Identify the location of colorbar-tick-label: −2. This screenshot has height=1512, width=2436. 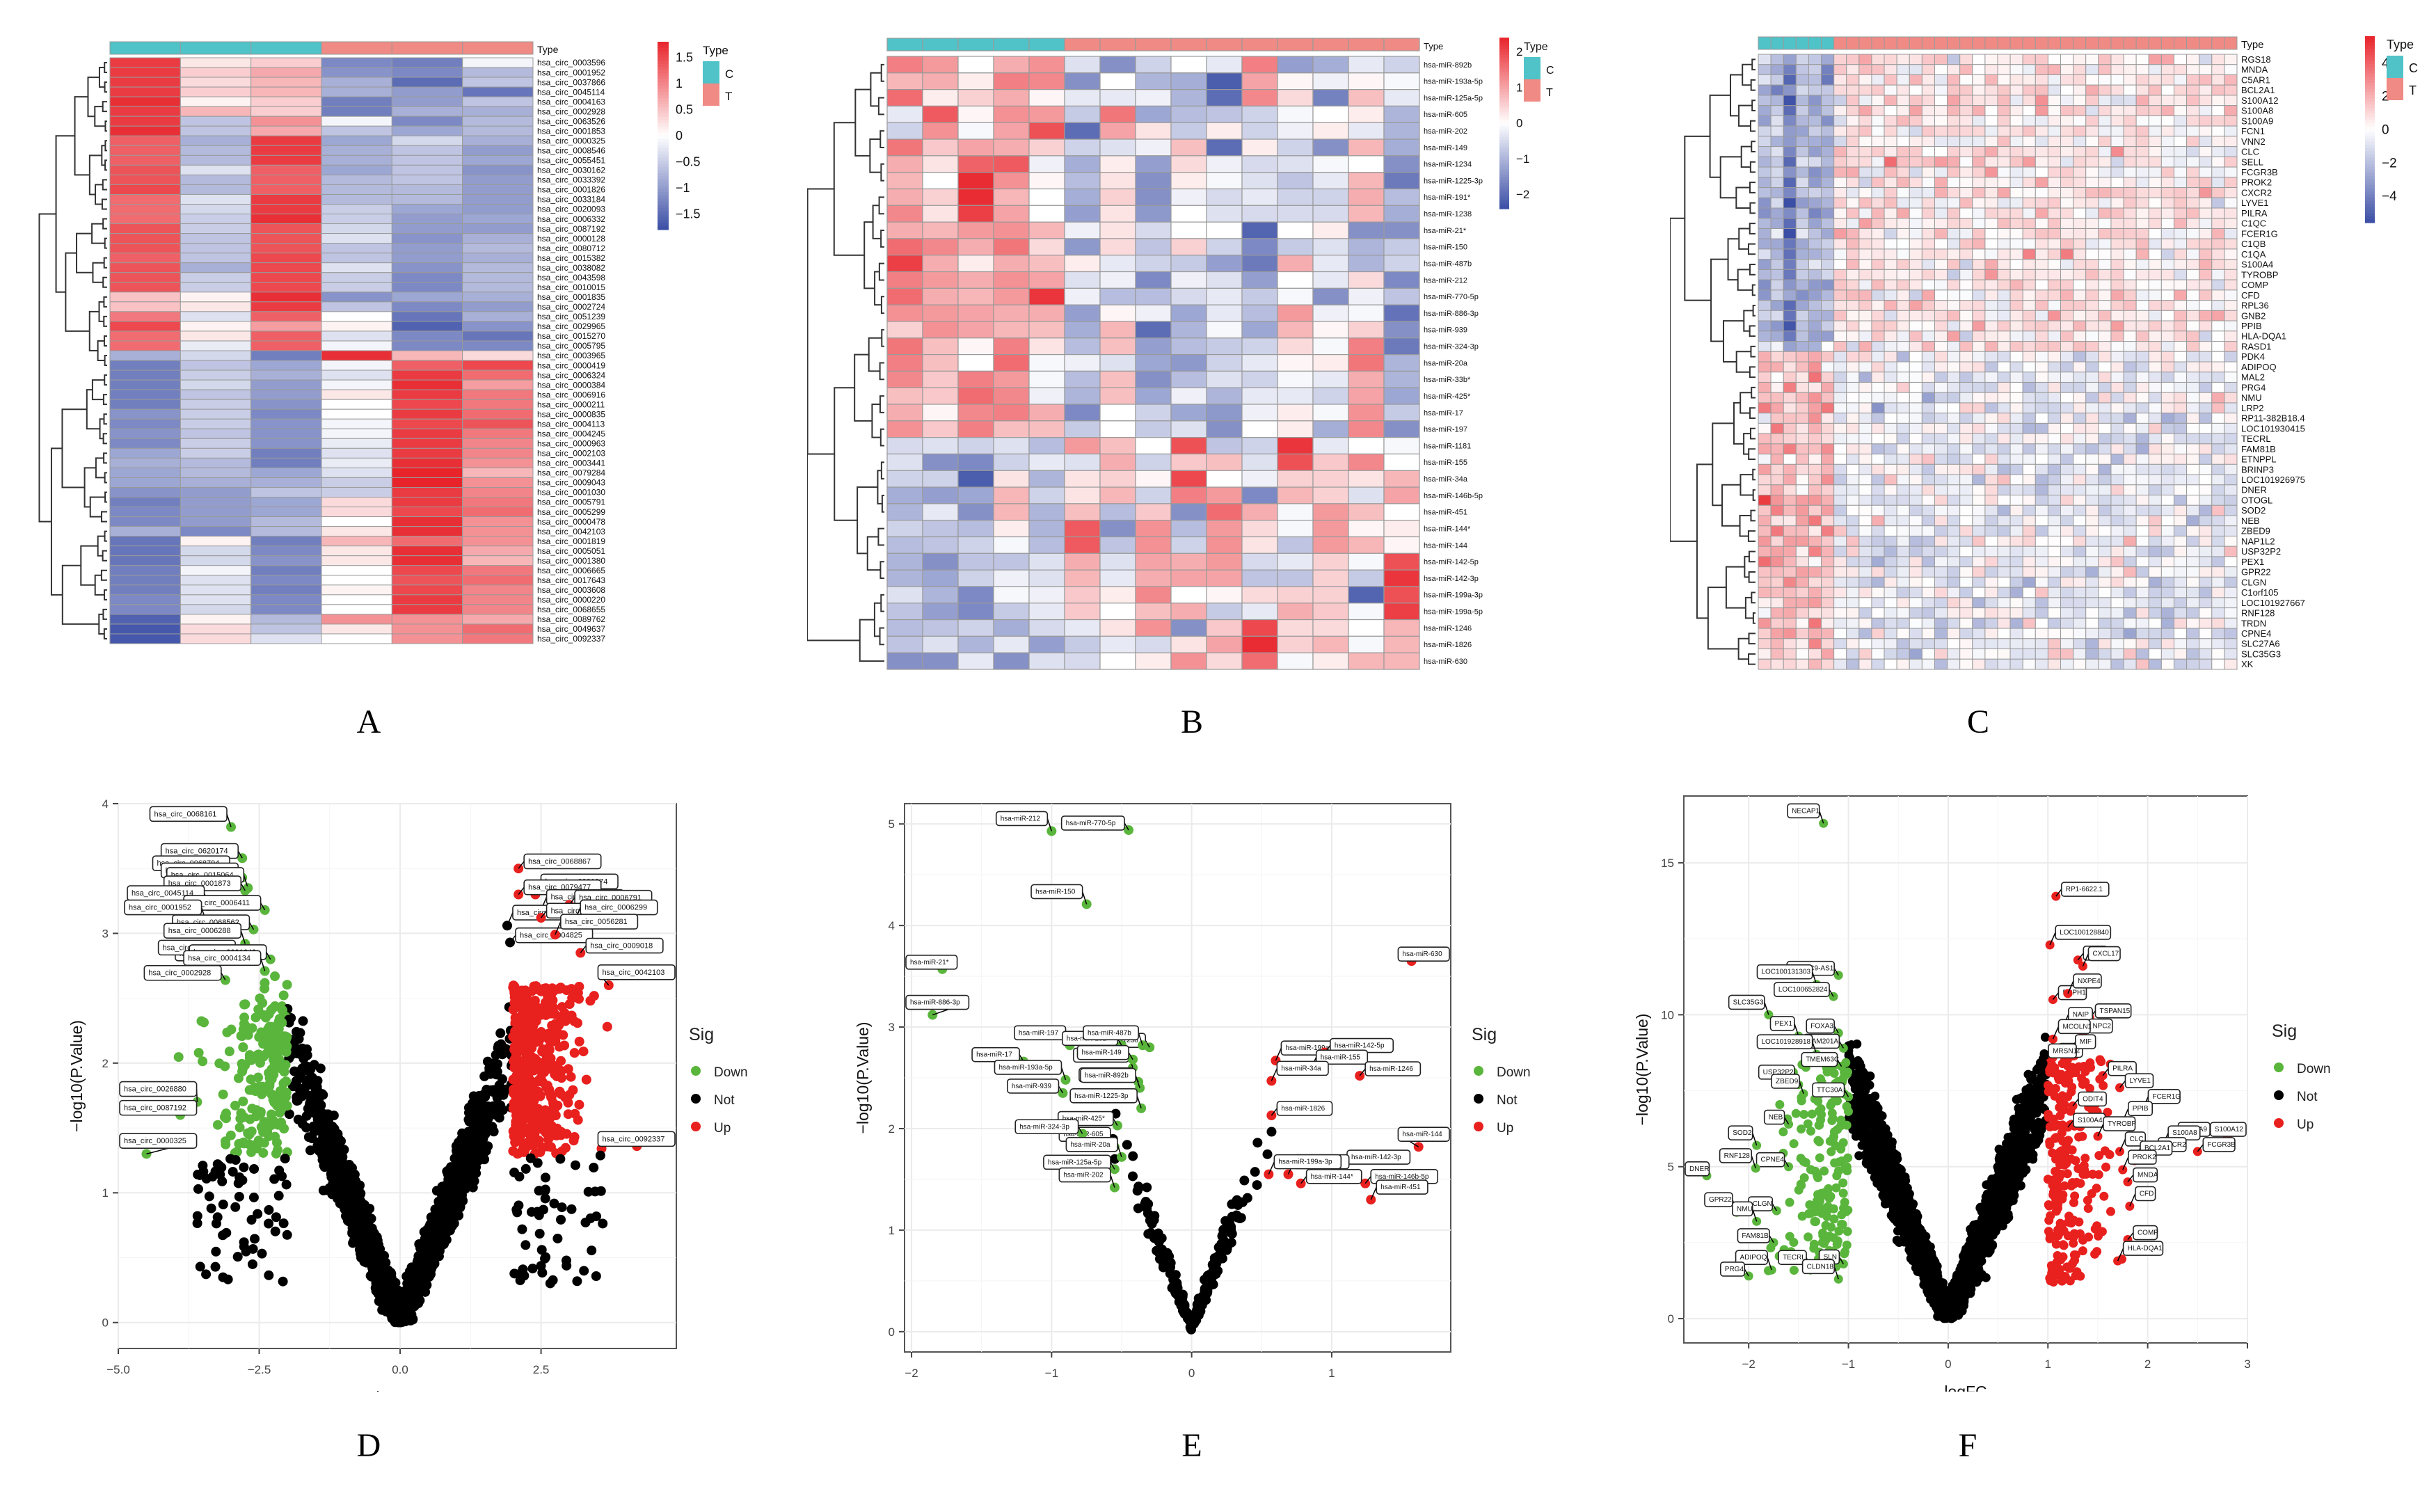
(1522, 194).